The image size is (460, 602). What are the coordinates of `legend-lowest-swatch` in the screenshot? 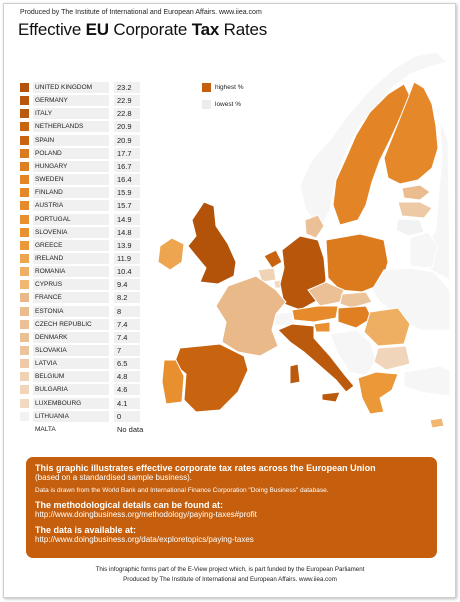 It's located at (206, 104).